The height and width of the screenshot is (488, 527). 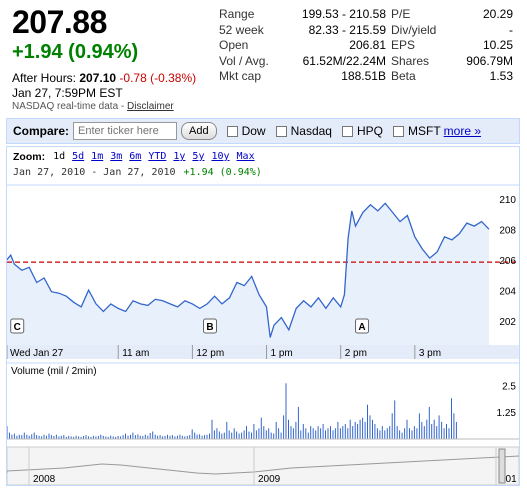 I want to click on data-source-text: NASDAQ real-time data -, so click(x=70, y=106).